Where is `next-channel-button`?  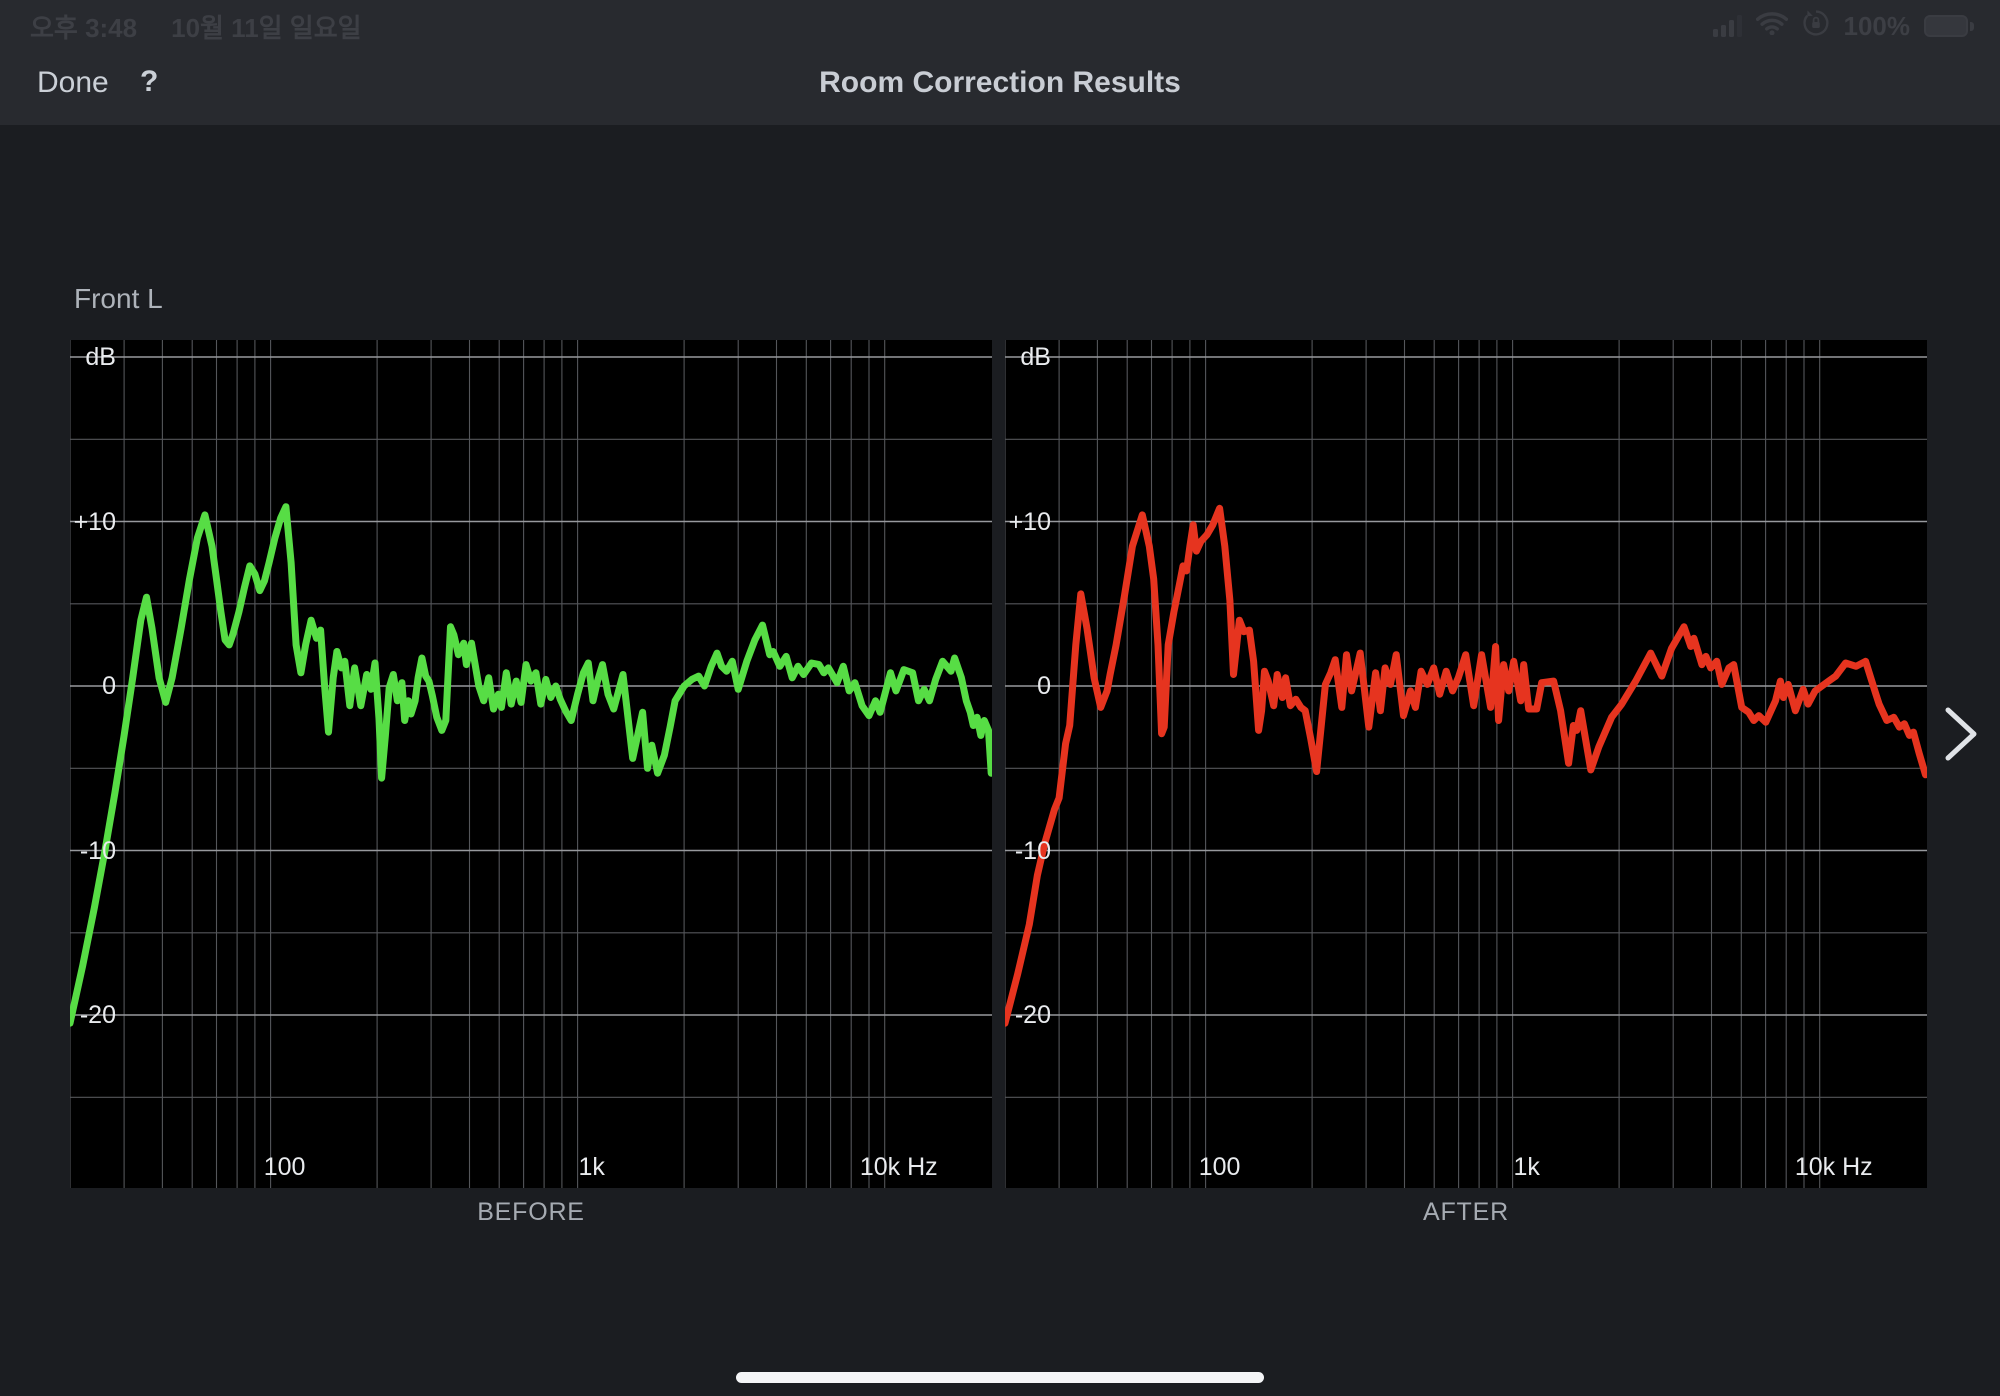
next-channel-button is located at coordinates (1961, 734).